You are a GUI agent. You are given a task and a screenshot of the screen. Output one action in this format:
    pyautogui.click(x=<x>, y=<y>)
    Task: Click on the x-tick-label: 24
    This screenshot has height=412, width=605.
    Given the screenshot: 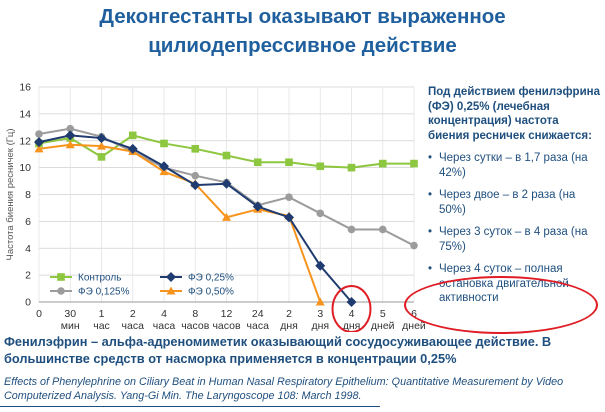 What is the action you would take?
    pyautogui.click(x=258, y=314)
    